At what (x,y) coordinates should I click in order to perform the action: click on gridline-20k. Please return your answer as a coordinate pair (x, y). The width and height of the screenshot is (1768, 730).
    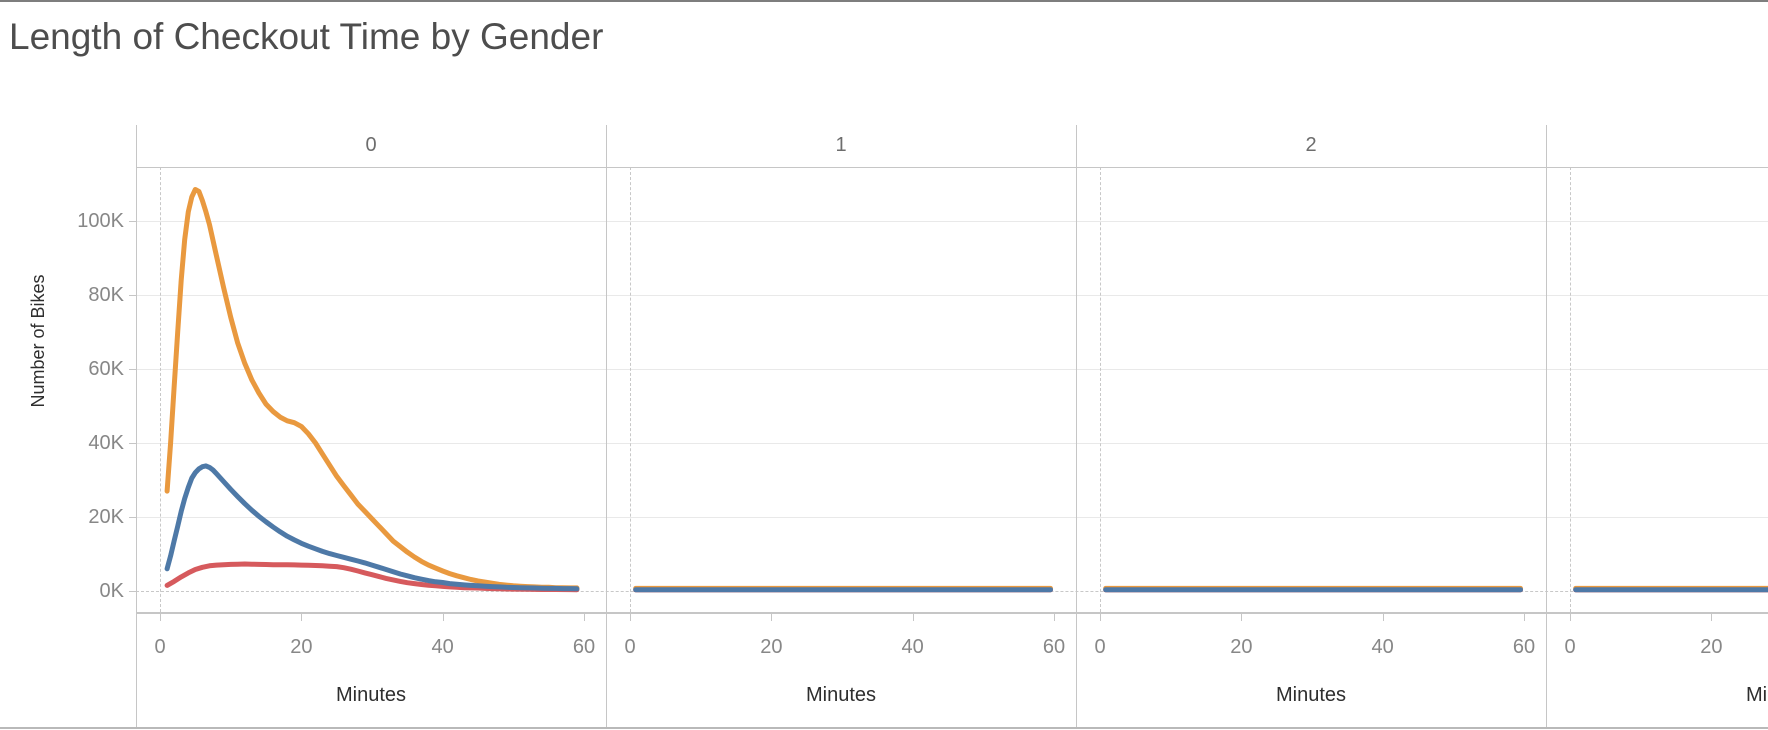
    Looking at the image, I should click on (952, 517).